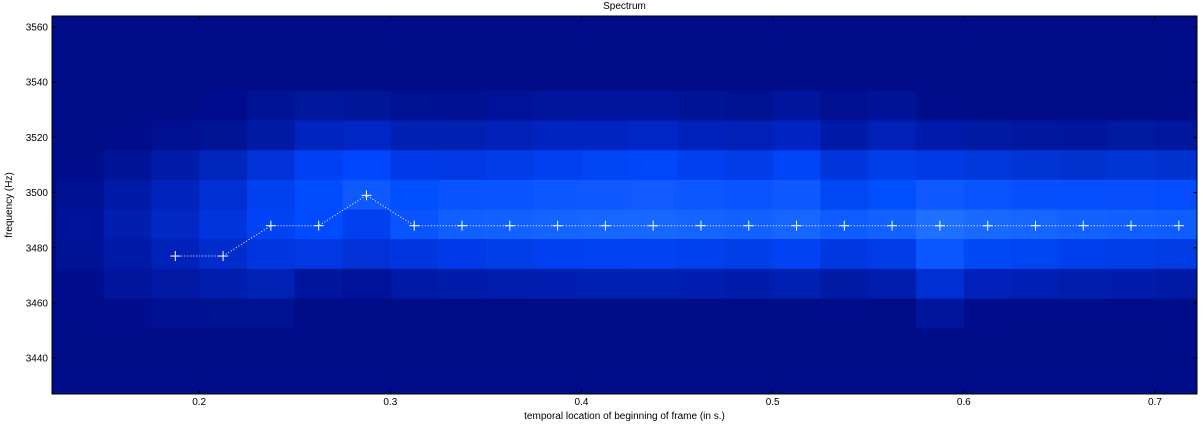 This screenshot has width=1203, height=428. I want to click on y-tick-label: 3540, so click(37, 83).